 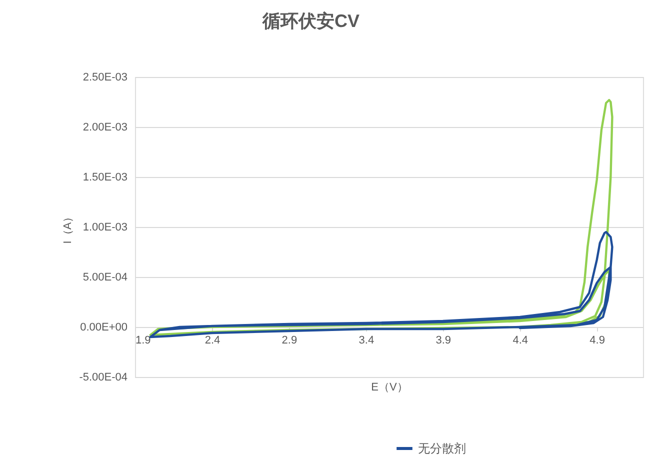 What do you see at coordinates (105, 178) in the screenshot?
I see `y-tick-label: 1.50E-03` at bounding box center [105, 178].